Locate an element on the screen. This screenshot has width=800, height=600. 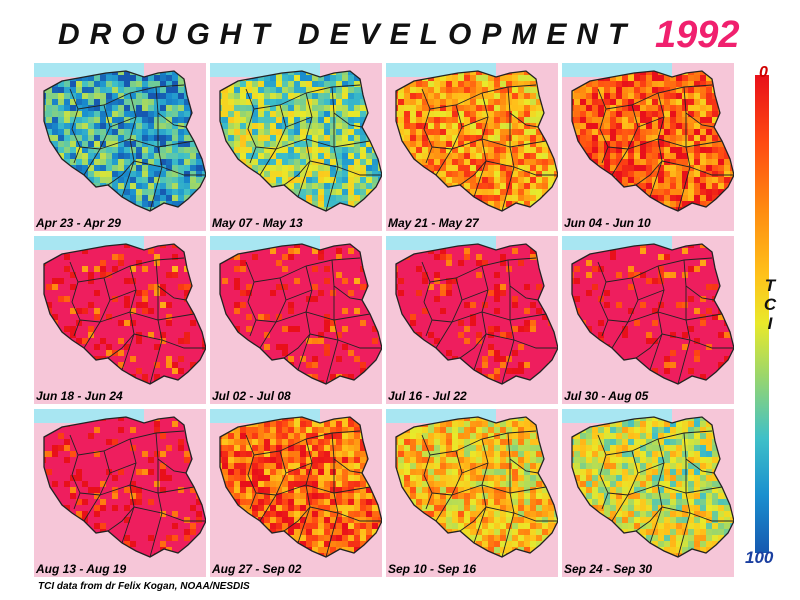
map-panel: Jun 04 - Jun 10 is located at coordinates (648, 147).